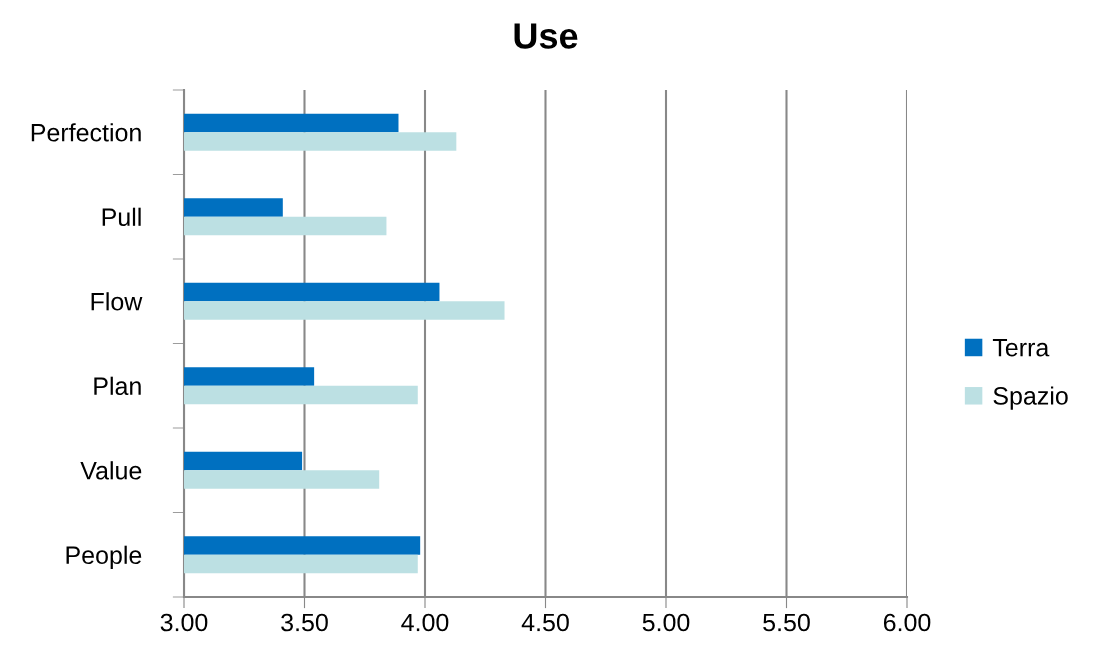  Describe the element at coordinates (907, 622) in the screenshot. I see `x-tick-label: 6.00` at that location.